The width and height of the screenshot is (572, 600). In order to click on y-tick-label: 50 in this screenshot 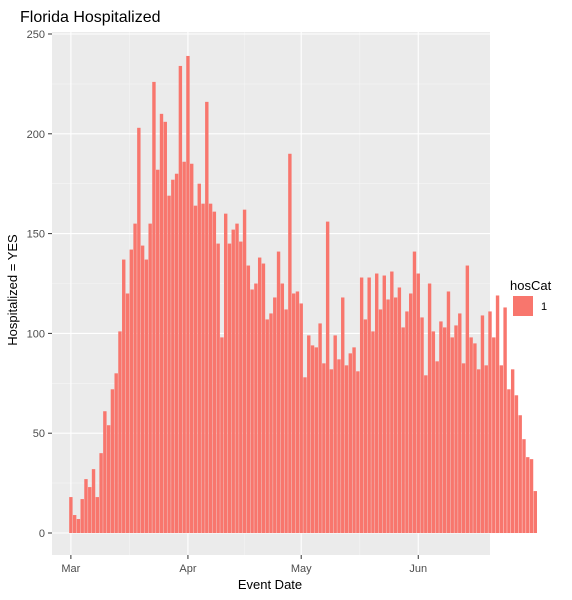, I will do `click(39, 434)`.